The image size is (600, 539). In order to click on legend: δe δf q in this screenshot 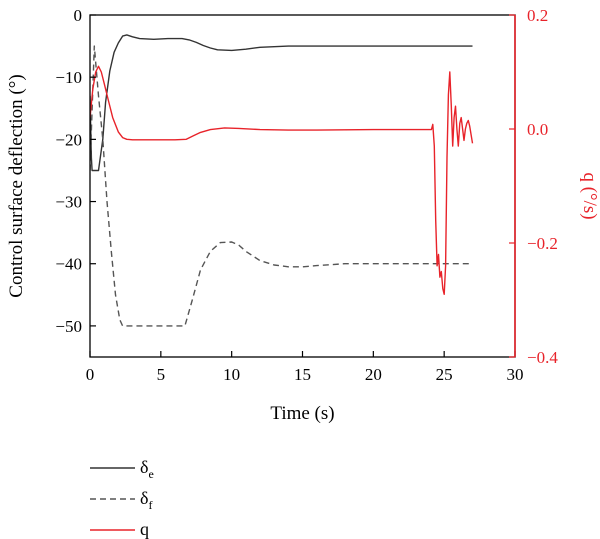, I will do `click(122, 498)`.